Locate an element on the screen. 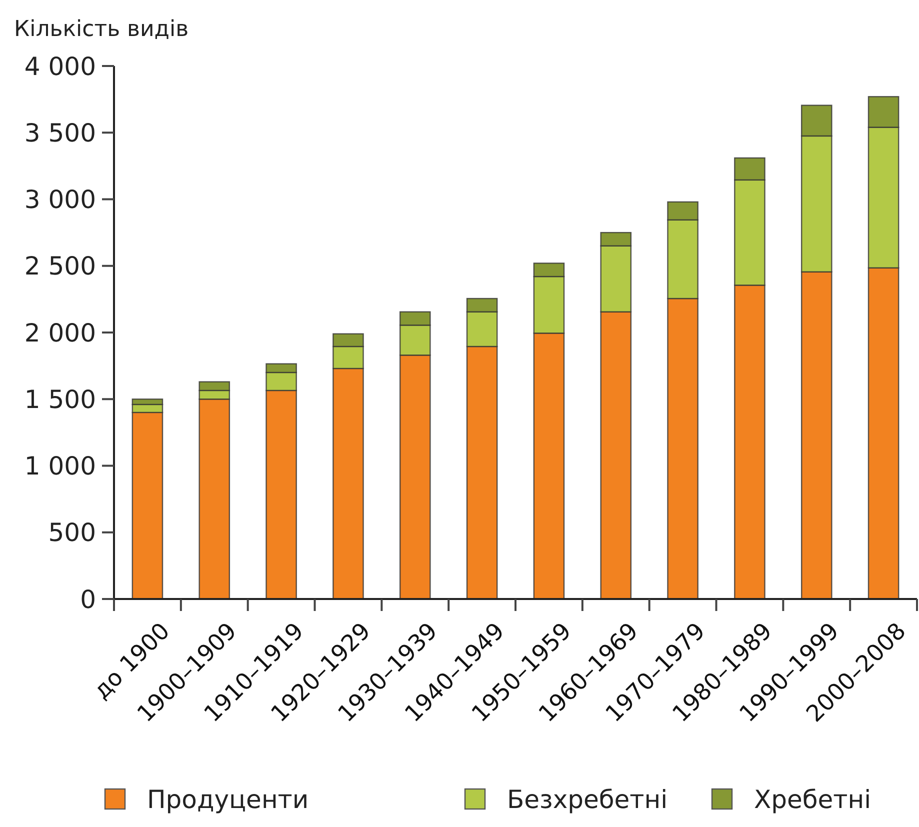 This screenshot has height=827, width=919. y-tick-label: 0 is located at coordinates (88, 599).